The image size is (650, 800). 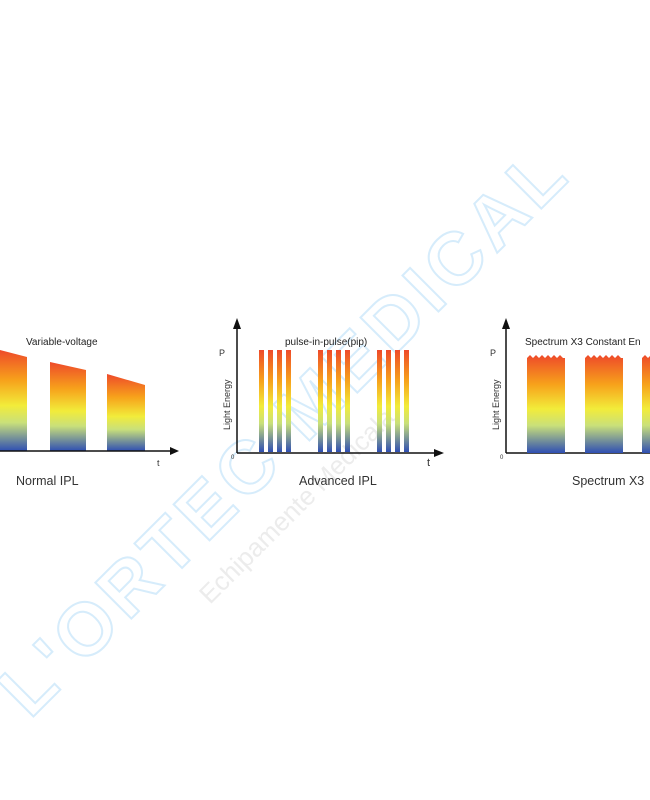 I want to click on panel-title: Spectrum X3 Constant En, so click(x=583, y=342).